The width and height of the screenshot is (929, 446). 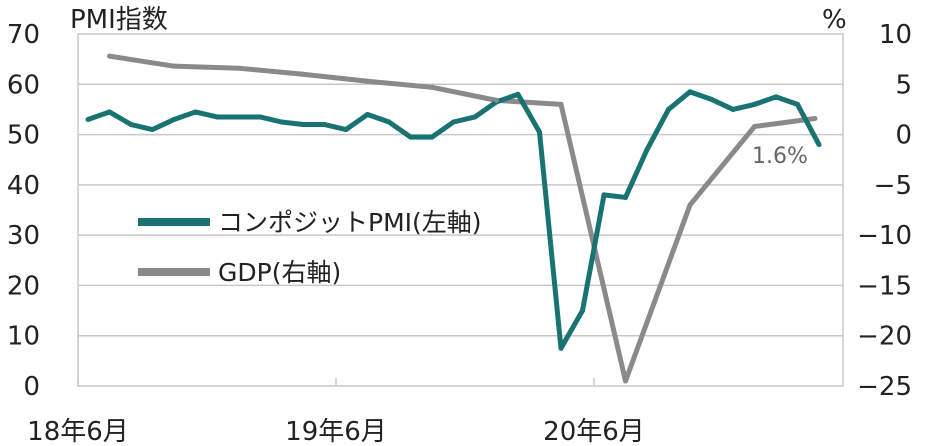 I want to click on gdp-end-annotation: 1.6%, so click(x=780, y=156).